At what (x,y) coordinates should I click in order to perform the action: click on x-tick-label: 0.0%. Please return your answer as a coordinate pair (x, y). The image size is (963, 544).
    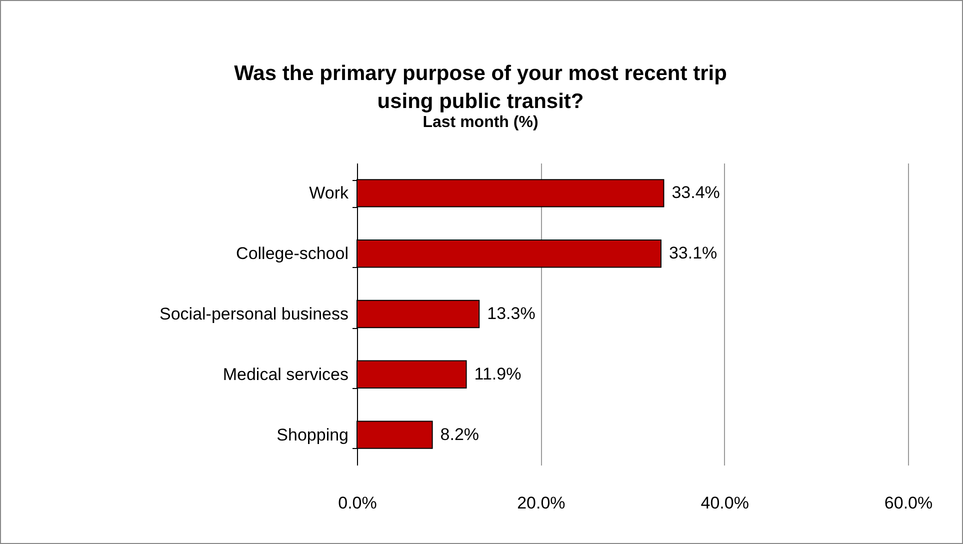
    Looking at the image, I should click on (357, 503).